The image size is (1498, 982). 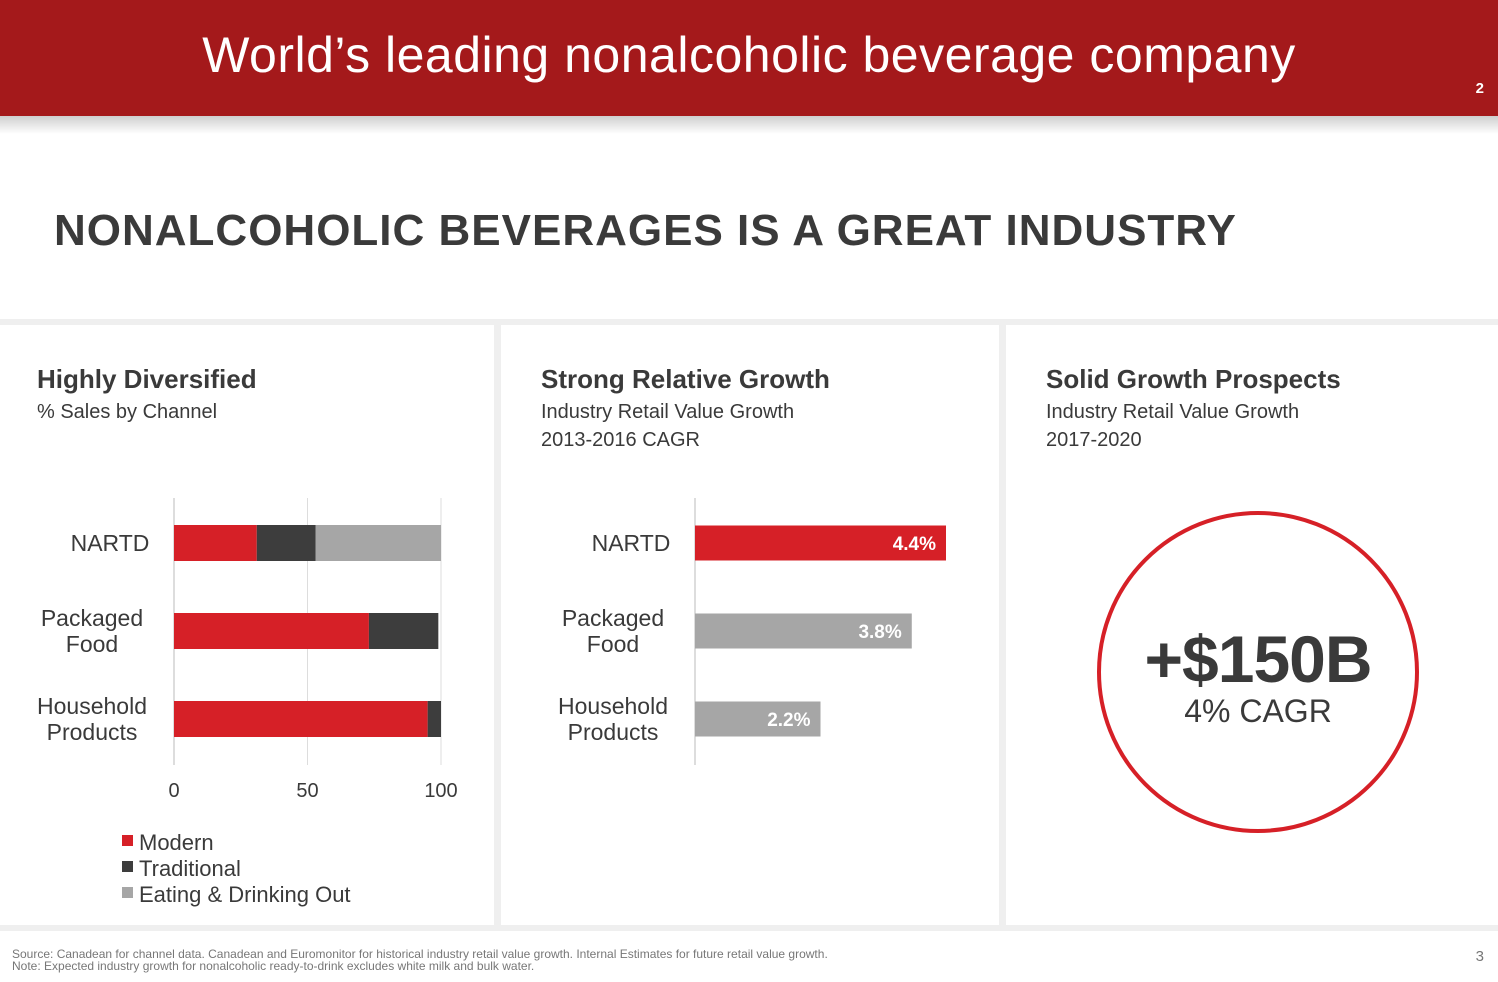 What do you see at coordinates (190, 868) in the screenshot?
I see `legend-label: Traditional` at bounding box center [190, 868].